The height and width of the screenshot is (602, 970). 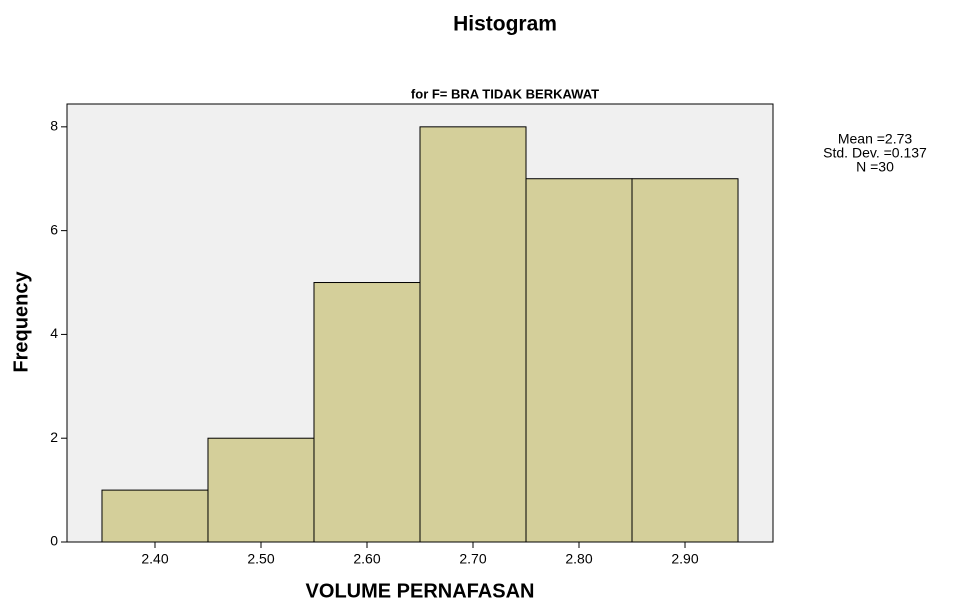 What do you see at coordinates (578, 559) in the screenshot?
I see `x-tick-label: 2.80` at bounding box center [578, 559].